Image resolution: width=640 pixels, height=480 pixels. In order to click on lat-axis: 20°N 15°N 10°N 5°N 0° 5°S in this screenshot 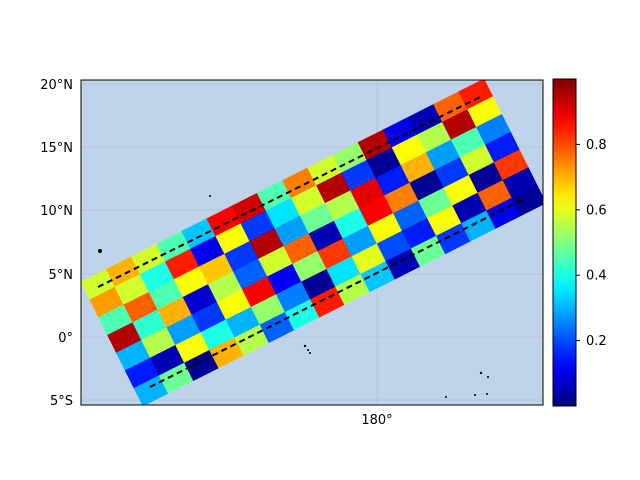, I will do `click(56, 243)`.